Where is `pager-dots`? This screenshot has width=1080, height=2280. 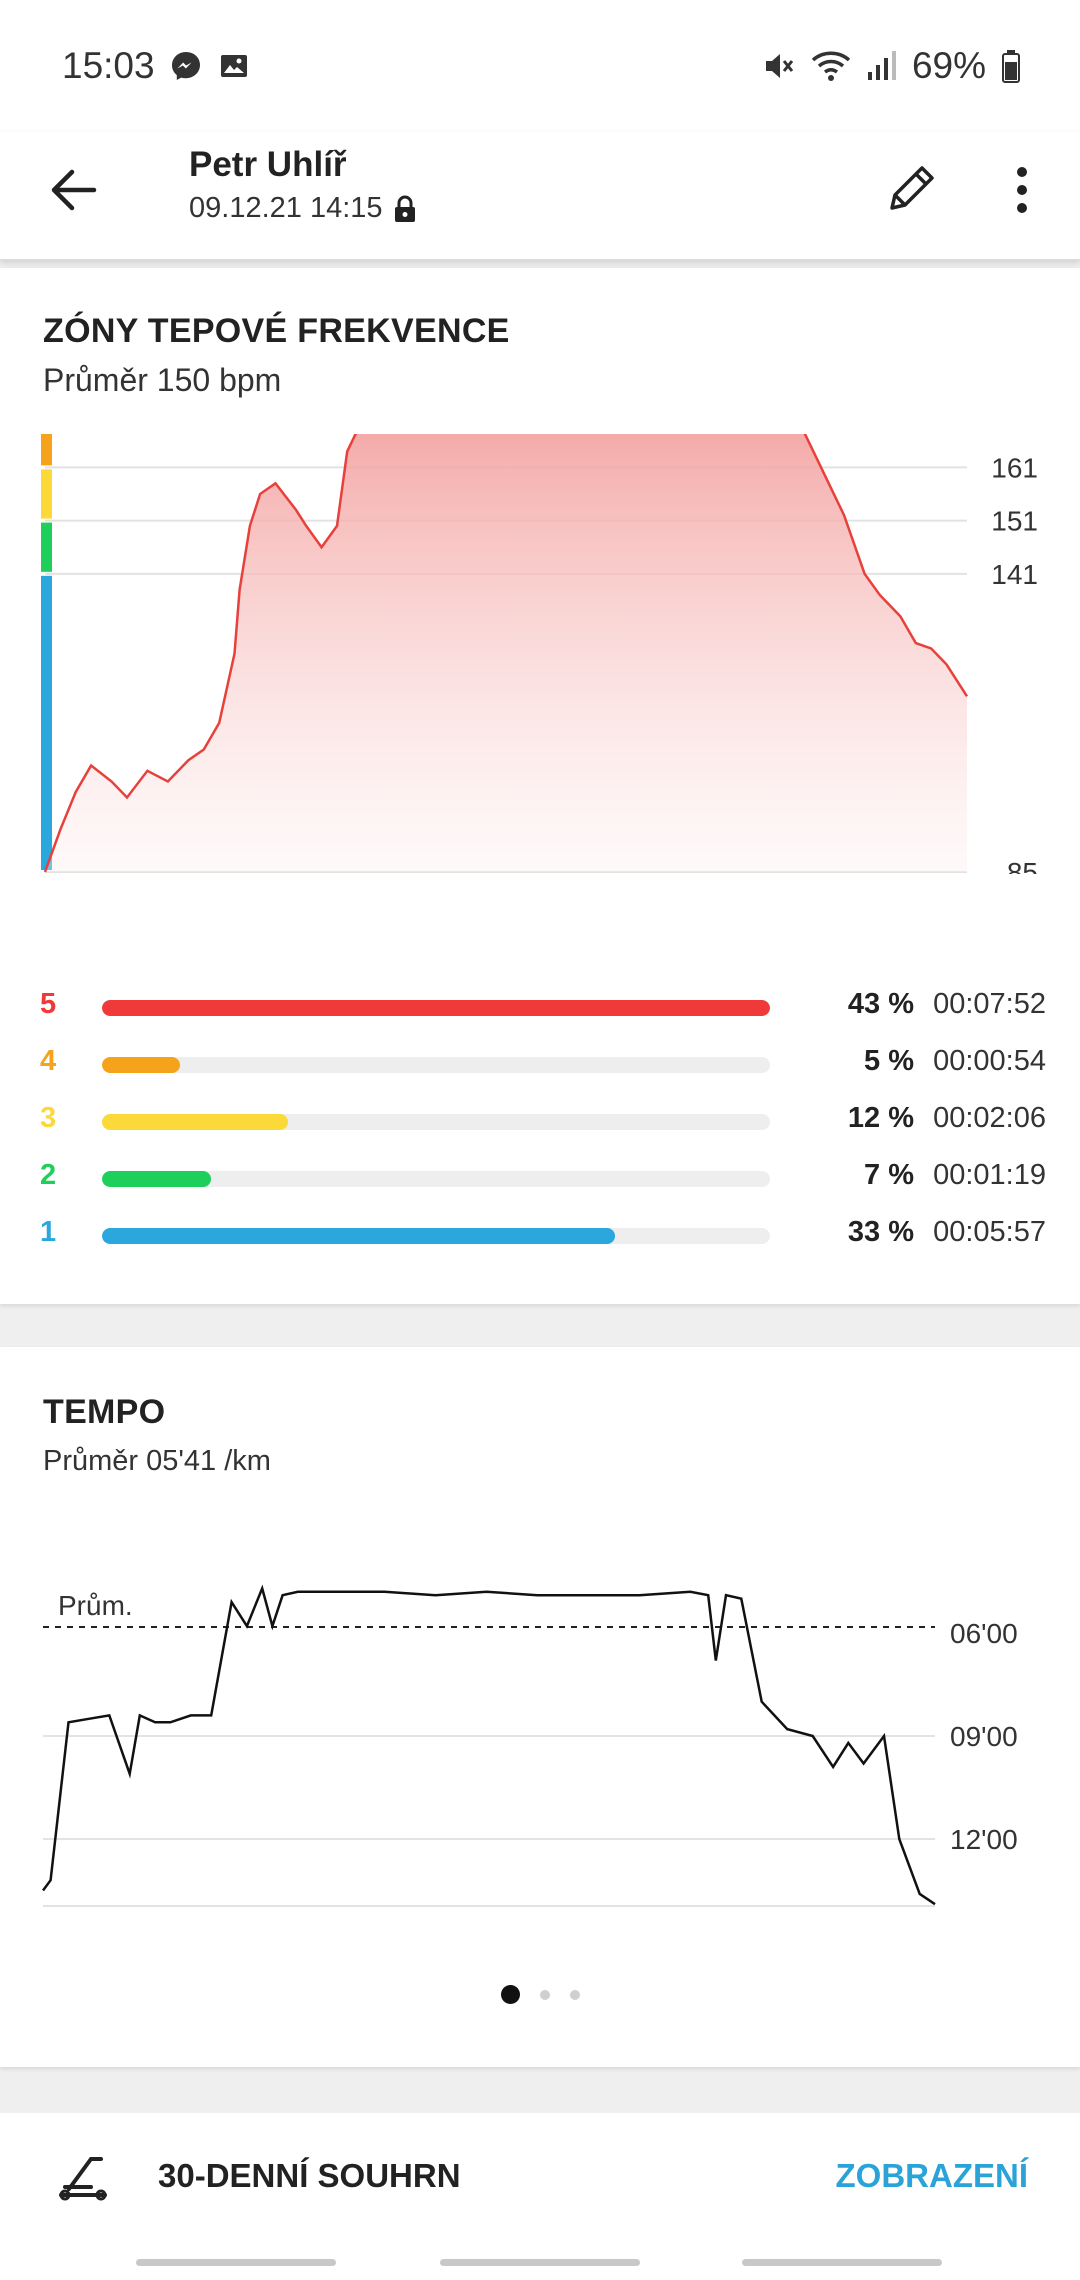
pager-dots is located at coordinates (540, 1994).